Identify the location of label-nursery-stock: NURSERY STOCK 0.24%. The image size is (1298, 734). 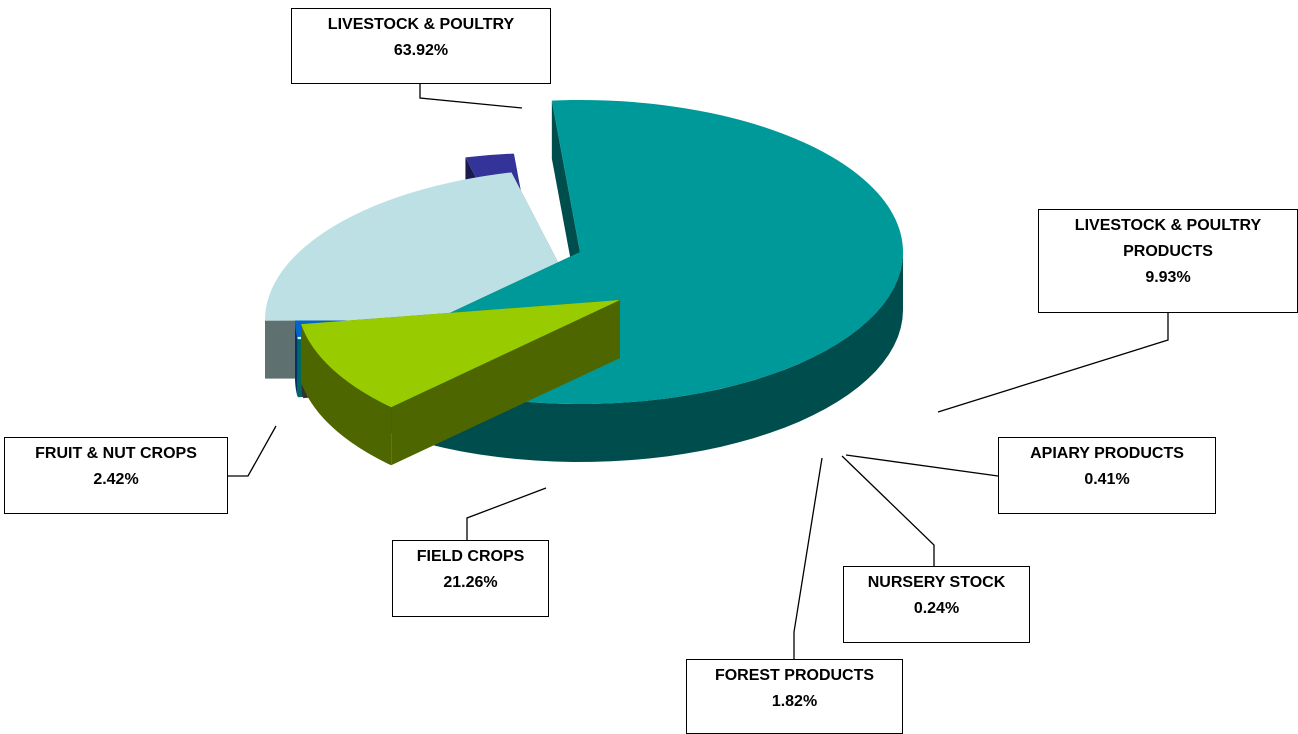
(936, 604).